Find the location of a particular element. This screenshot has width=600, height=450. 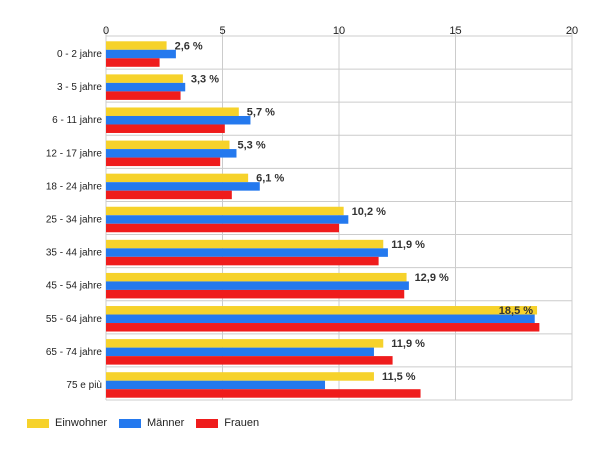

legend-swatch-einwohner is located at coordinates (38, 423).